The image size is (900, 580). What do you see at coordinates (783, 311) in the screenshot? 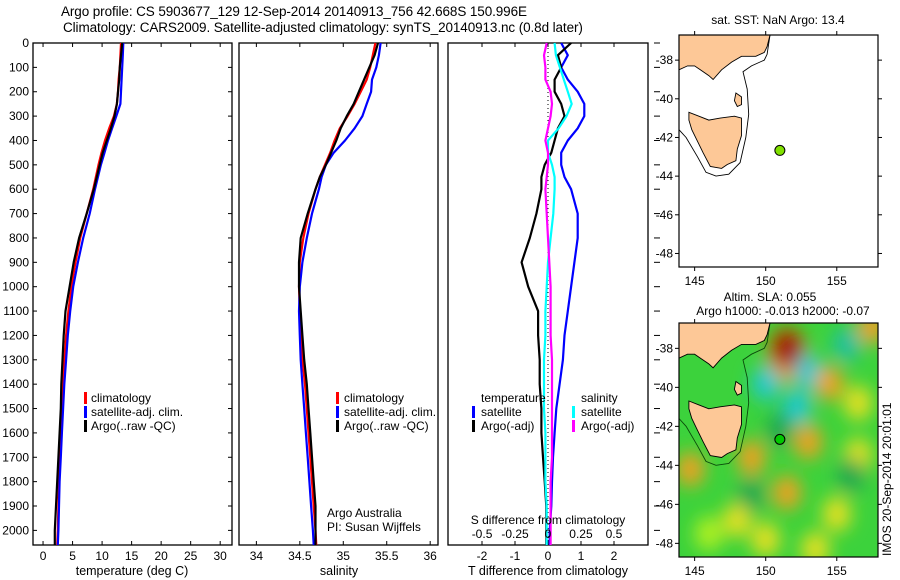
I see `sla-map-subtitle: Argo h1000: -0.013 h2000: -0.07` at bounding box center [783, 311].